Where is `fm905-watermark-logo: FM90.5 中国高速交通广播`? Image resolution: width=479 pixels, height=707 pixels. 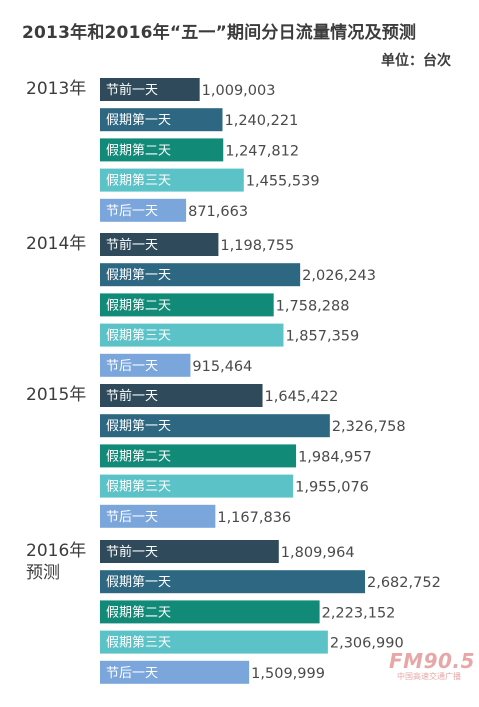
fm905-watermark-logo: FM90.5 中国高速交通广播 is located at coordinates (432, 665).